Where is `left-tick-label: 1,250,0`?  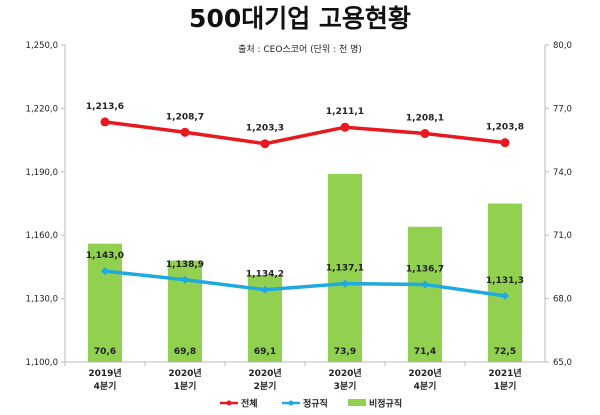
left-tick-label: 1,250,0 is located at coordinates (42, 46).